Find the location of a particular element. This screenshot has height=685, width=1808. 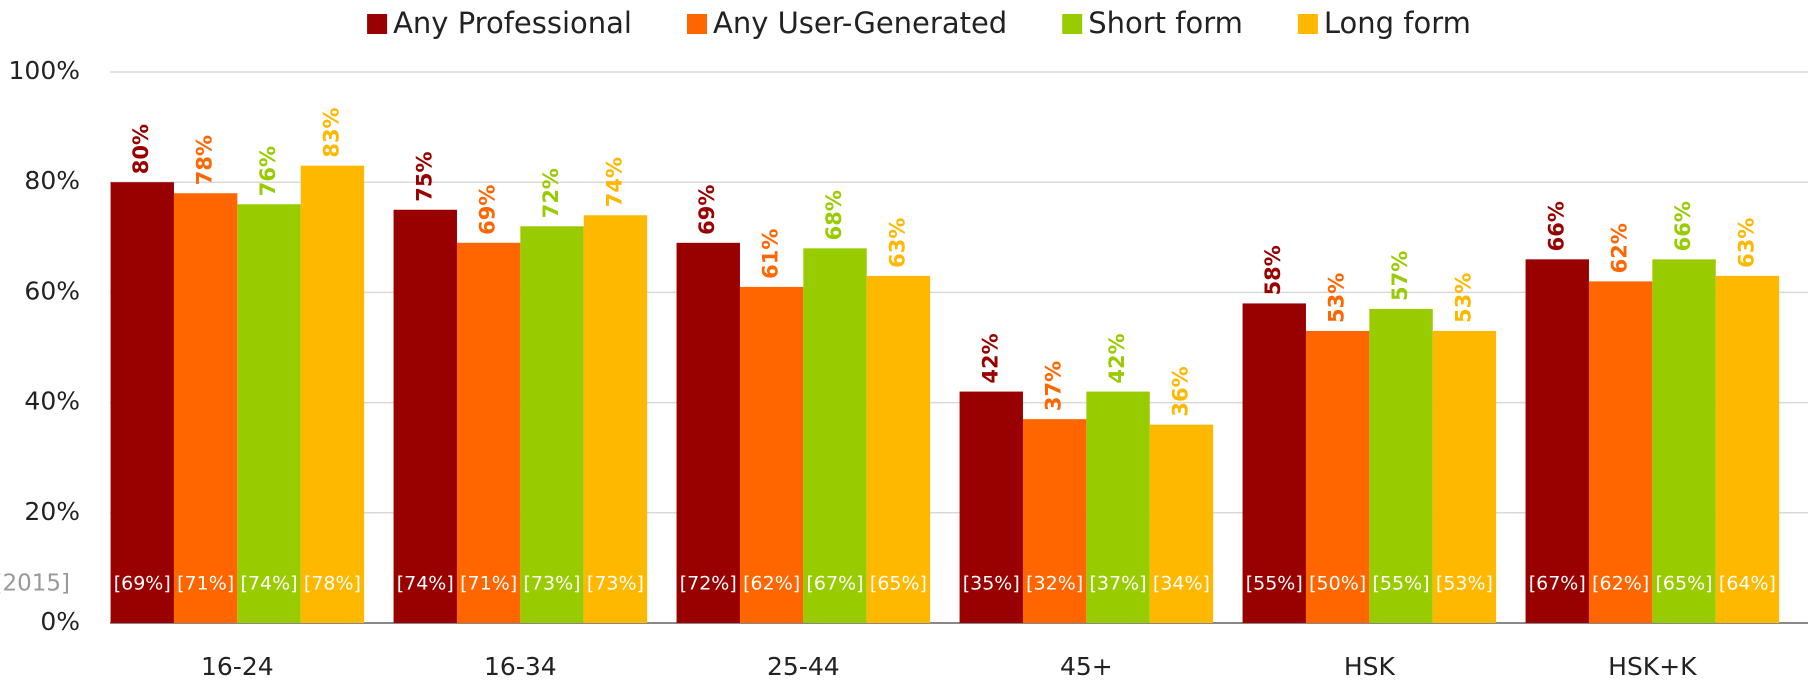

value-label: 62% is located at coordinates (1620, 248).